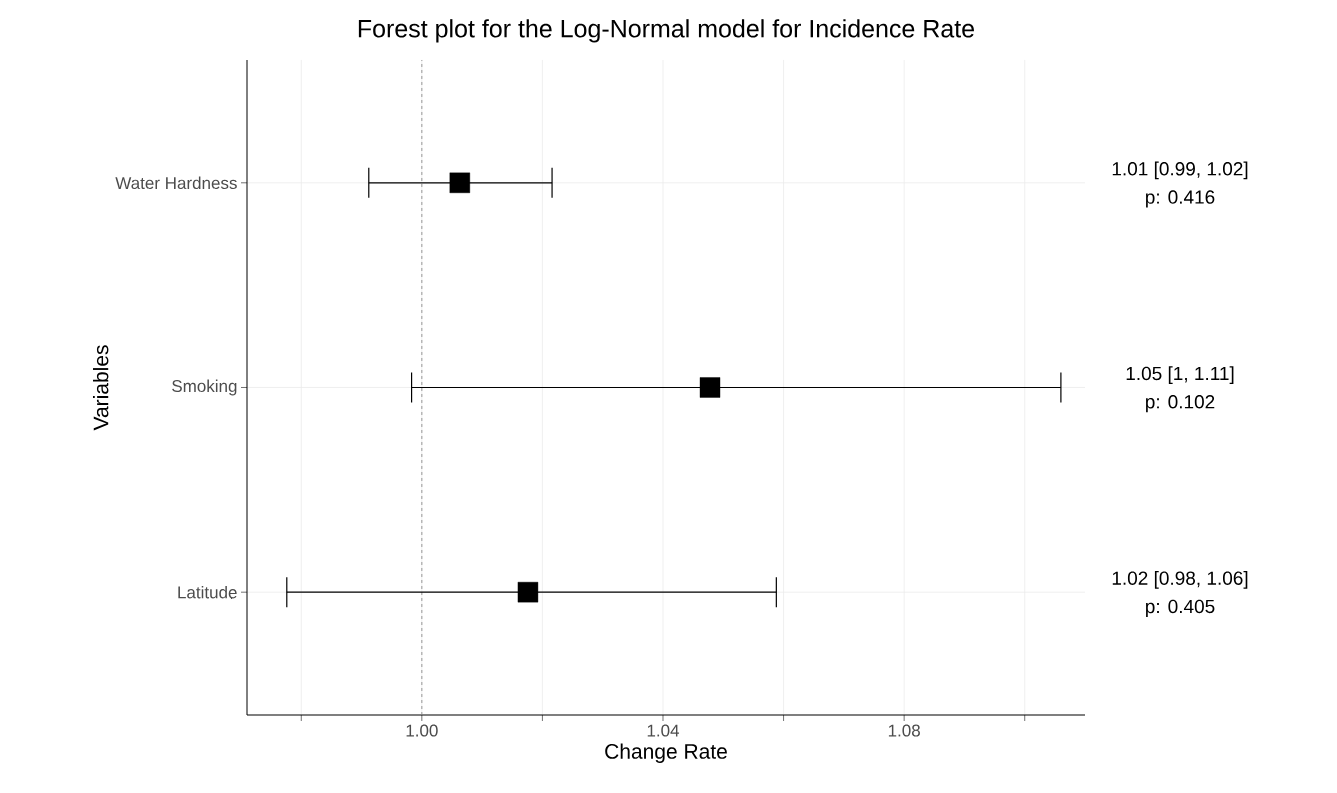 This screenshot has height=793, width=1337. Describe the element at coordinates (1180, 170) in the screenshot. I see `text: 1.01 [0.99, 1.02]` at that location.